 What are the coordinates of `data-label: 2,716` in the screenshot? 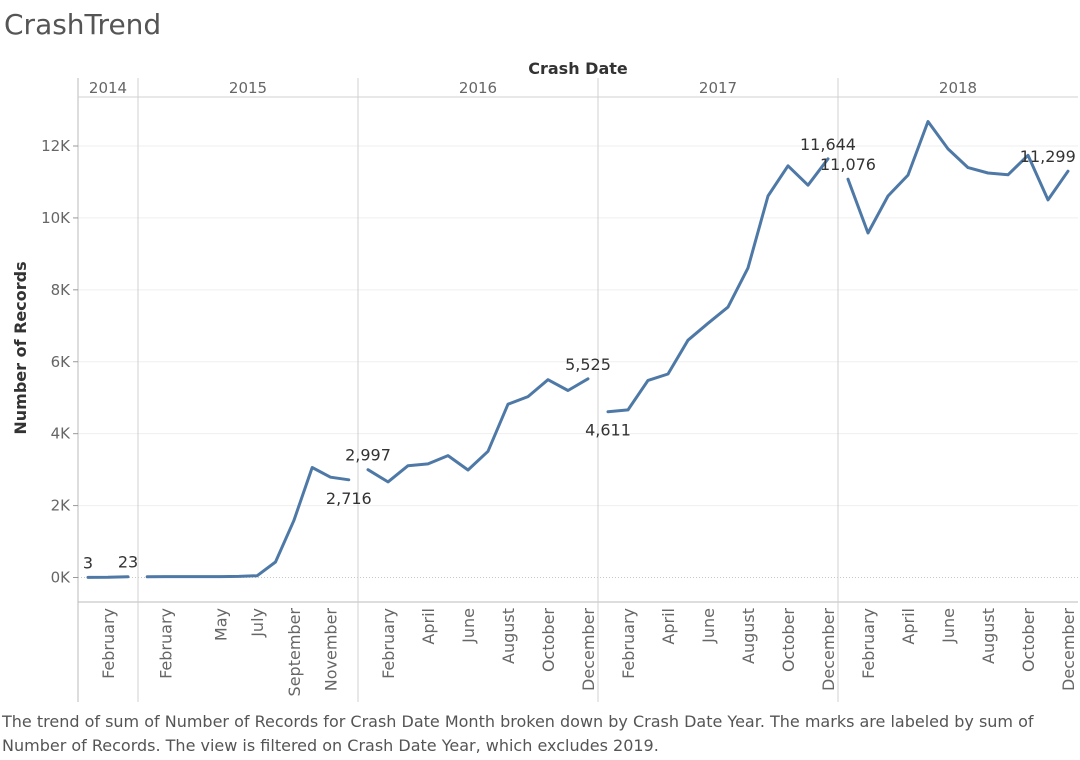 It's located at (349, 498).